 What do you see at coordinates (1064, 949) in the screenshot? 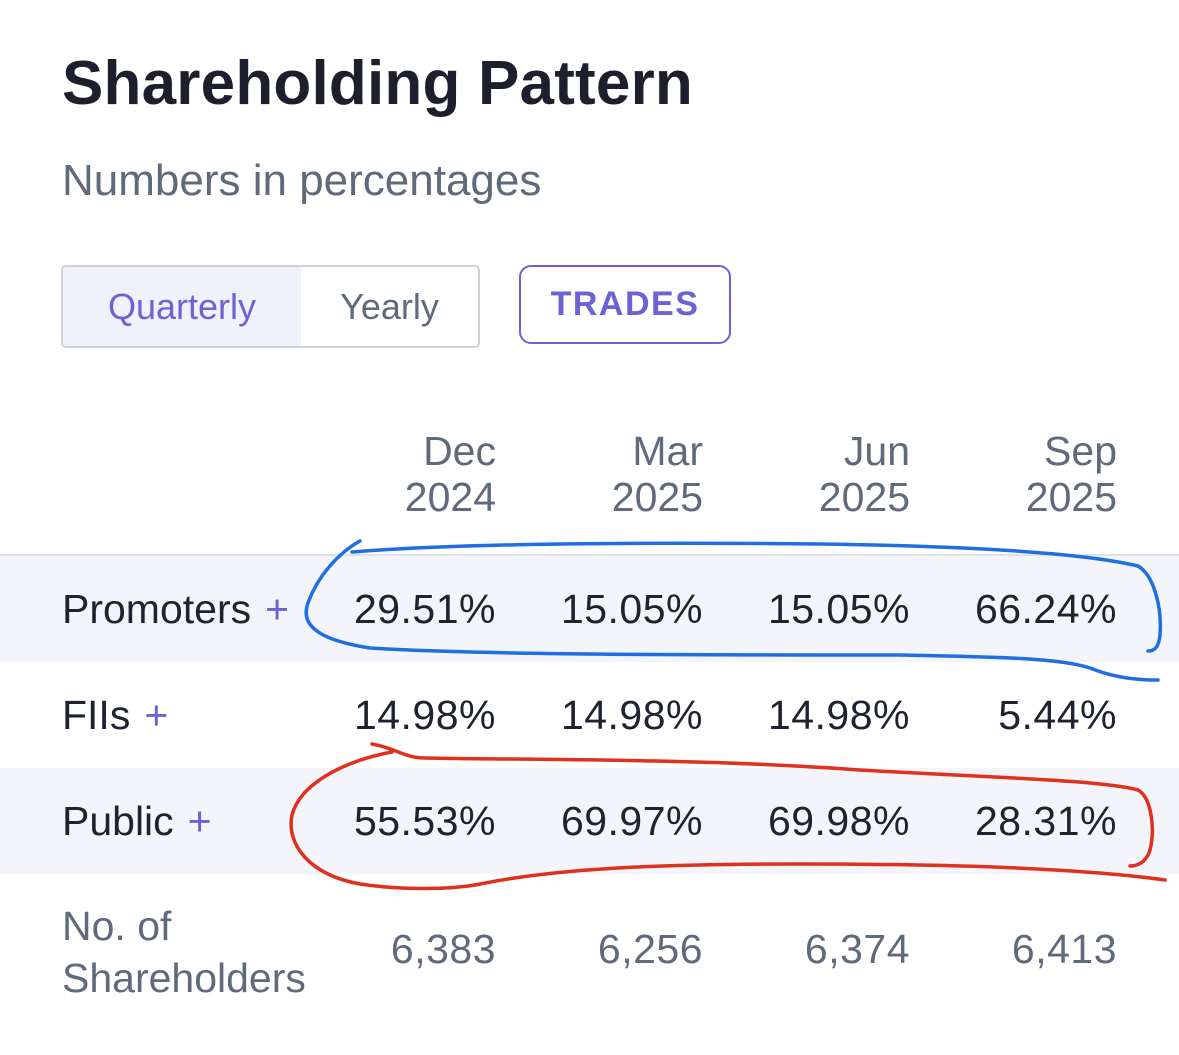
I see `cell-shareholders-sep-2025: 6,413` at bounding box center [1064, 949].